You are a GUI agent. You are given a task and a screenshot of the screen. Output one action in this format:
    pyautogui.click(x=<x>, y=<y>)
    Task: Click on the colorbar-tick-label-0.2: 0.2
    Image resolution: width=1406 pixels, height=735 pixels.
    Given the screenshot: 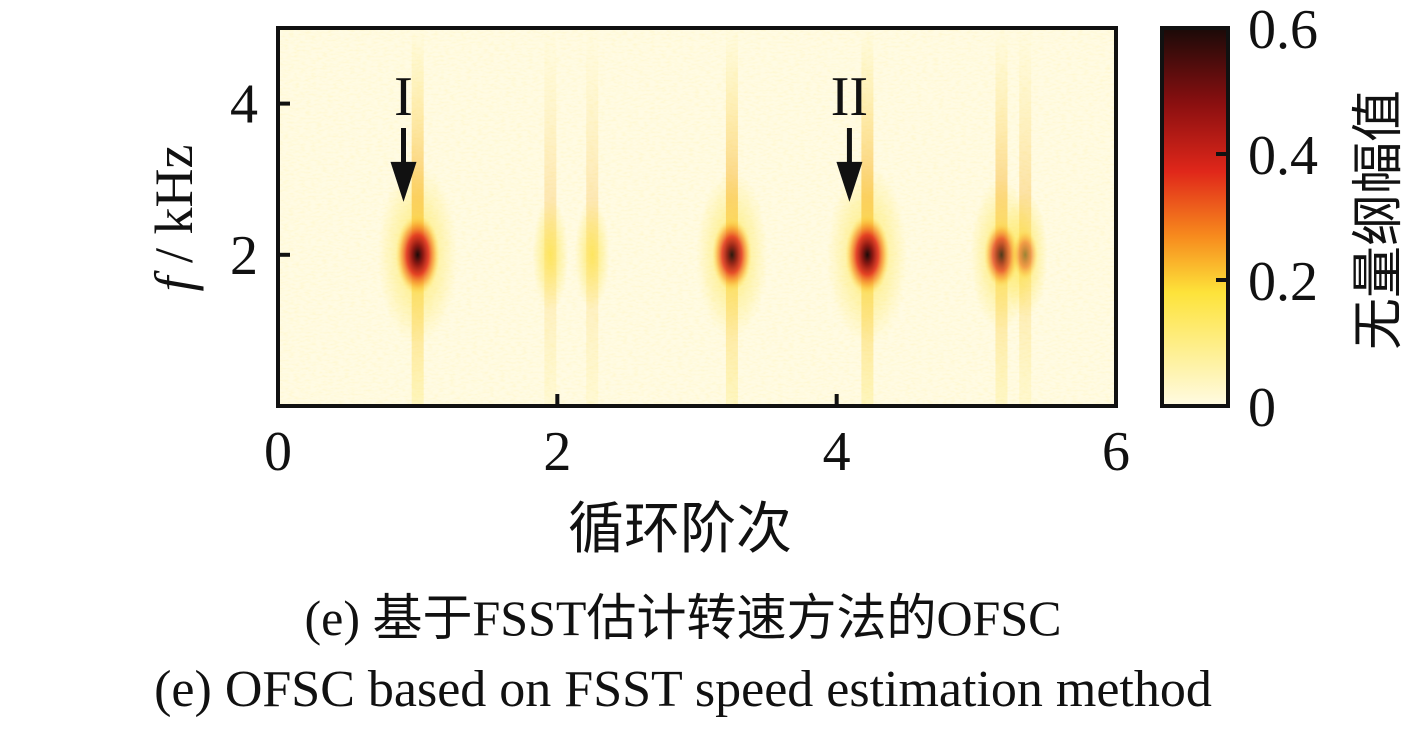 What is the action you would take?
    pyautogui.click(x=1283, y=282)
    